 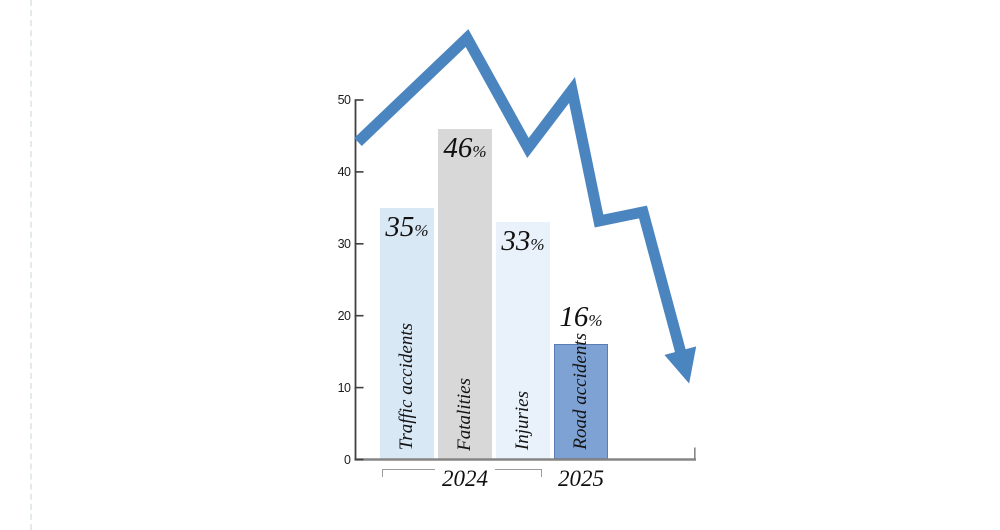 What do you see at coordinates (31, 265) in the screenshot?
I see `page-edge-dashed-line` at bounding box center [31, 265].